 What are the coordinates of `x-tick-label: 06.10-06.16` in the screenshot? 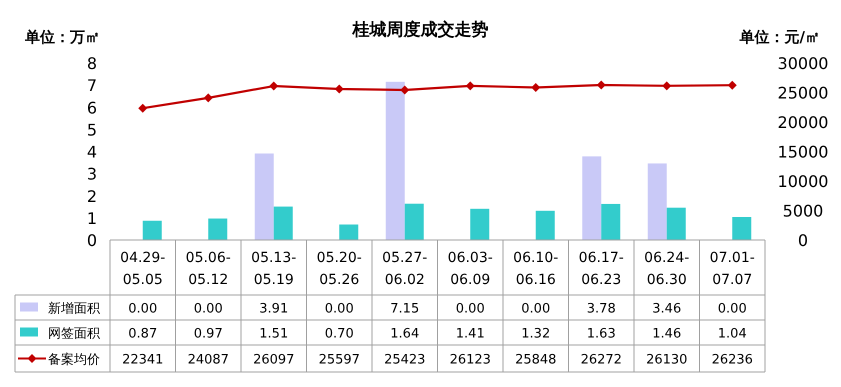 It's located at (535, 269).